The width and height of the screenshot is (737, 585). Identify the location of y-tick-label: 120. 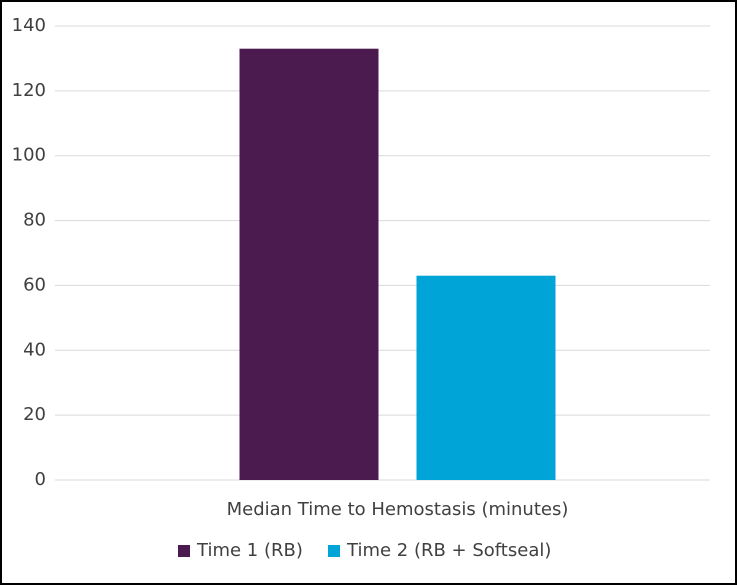
(29, 90).